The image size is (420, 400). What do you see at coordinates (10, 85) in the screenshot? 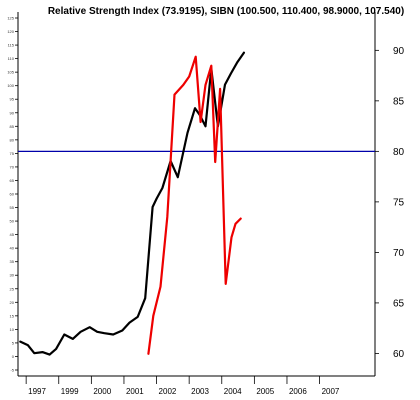
I see `left-tick-label: 100` at bounding box center [10, 85].